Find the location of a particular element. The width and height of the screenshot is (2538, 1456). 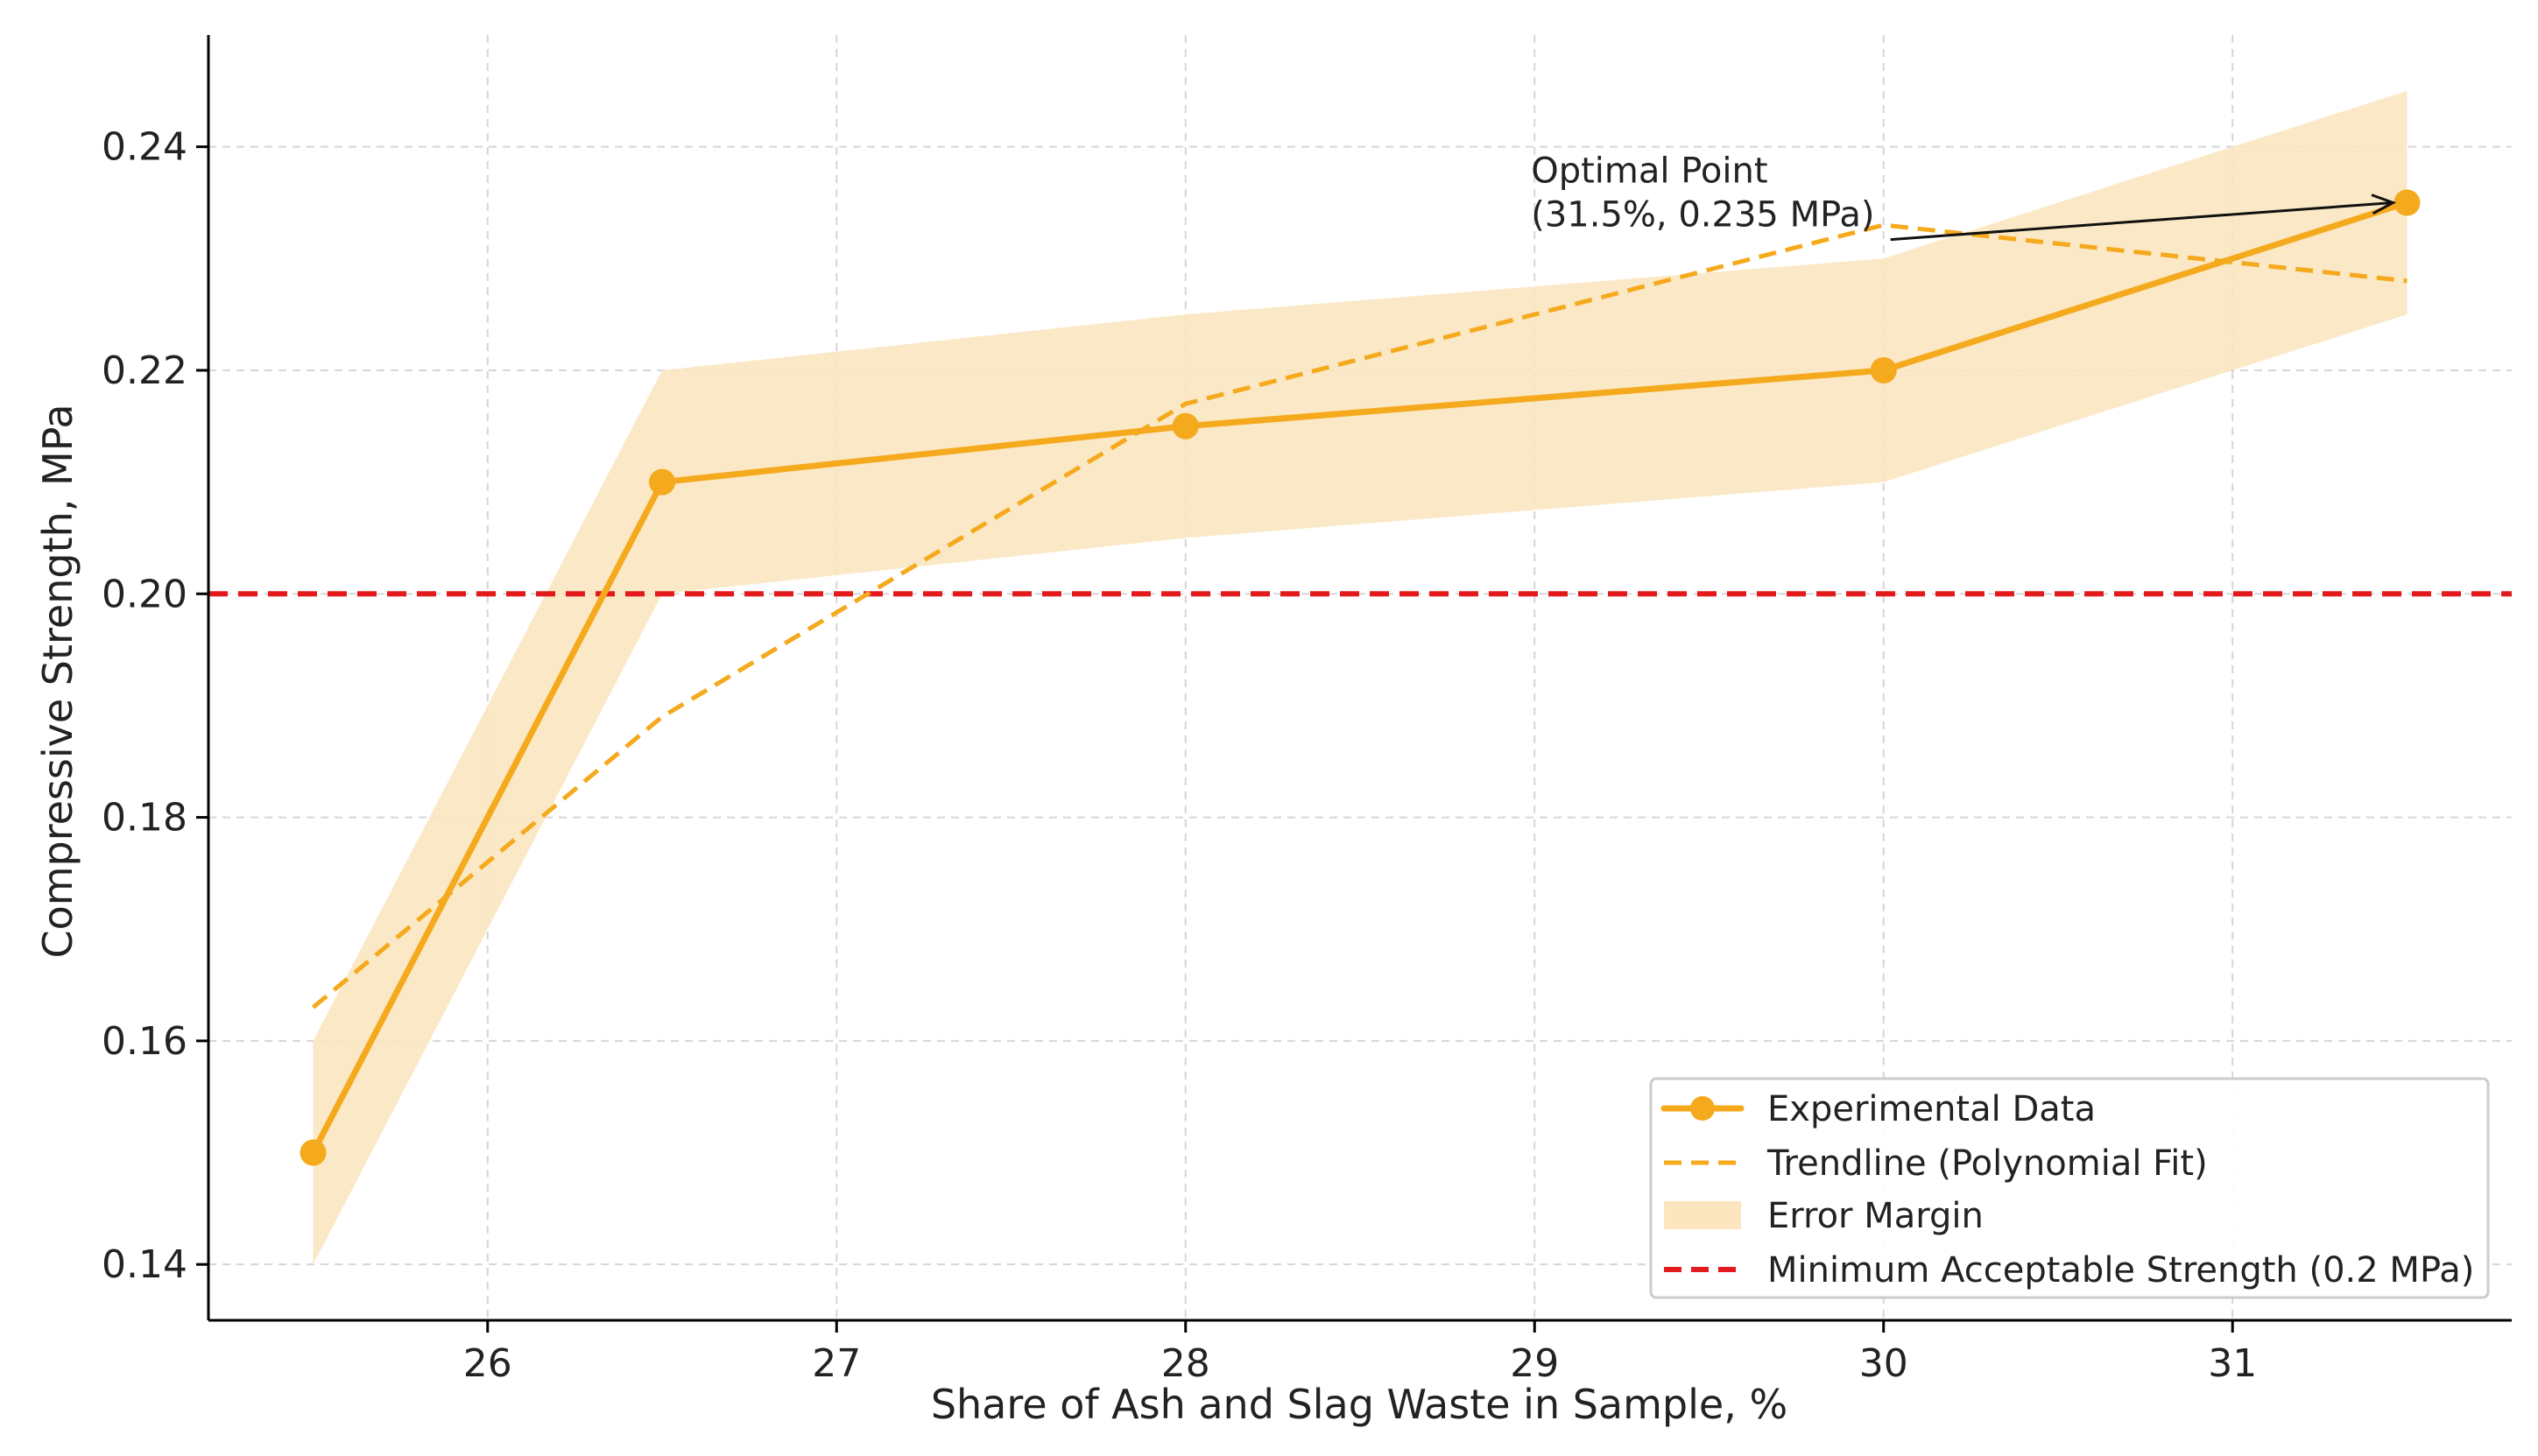

legend-label-error-margin: Error Margin is located at coordinates (1875, 1216).